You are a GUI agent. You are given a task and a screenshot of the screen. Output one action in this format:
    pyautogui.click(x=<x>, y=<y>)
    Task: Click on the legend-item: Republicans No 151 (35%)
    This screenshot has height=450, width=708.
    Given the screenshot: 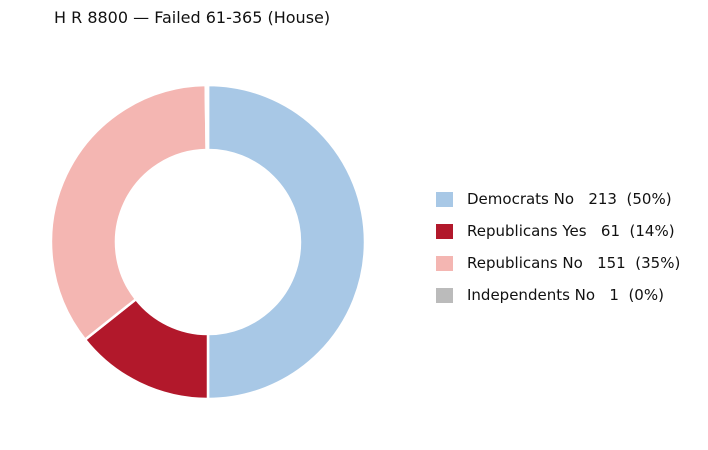 What is the action you would take?
    pyautogui.click(x=558, y=263)
    